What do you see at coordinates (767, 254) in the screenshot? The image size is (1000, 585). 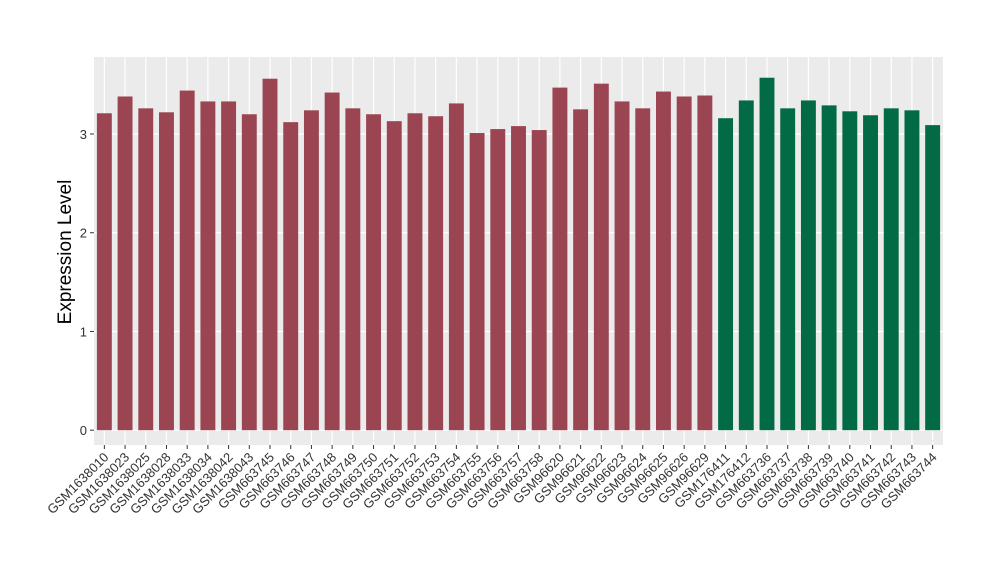 I see `bar-GSM663736` at bounding box center [767, 254].